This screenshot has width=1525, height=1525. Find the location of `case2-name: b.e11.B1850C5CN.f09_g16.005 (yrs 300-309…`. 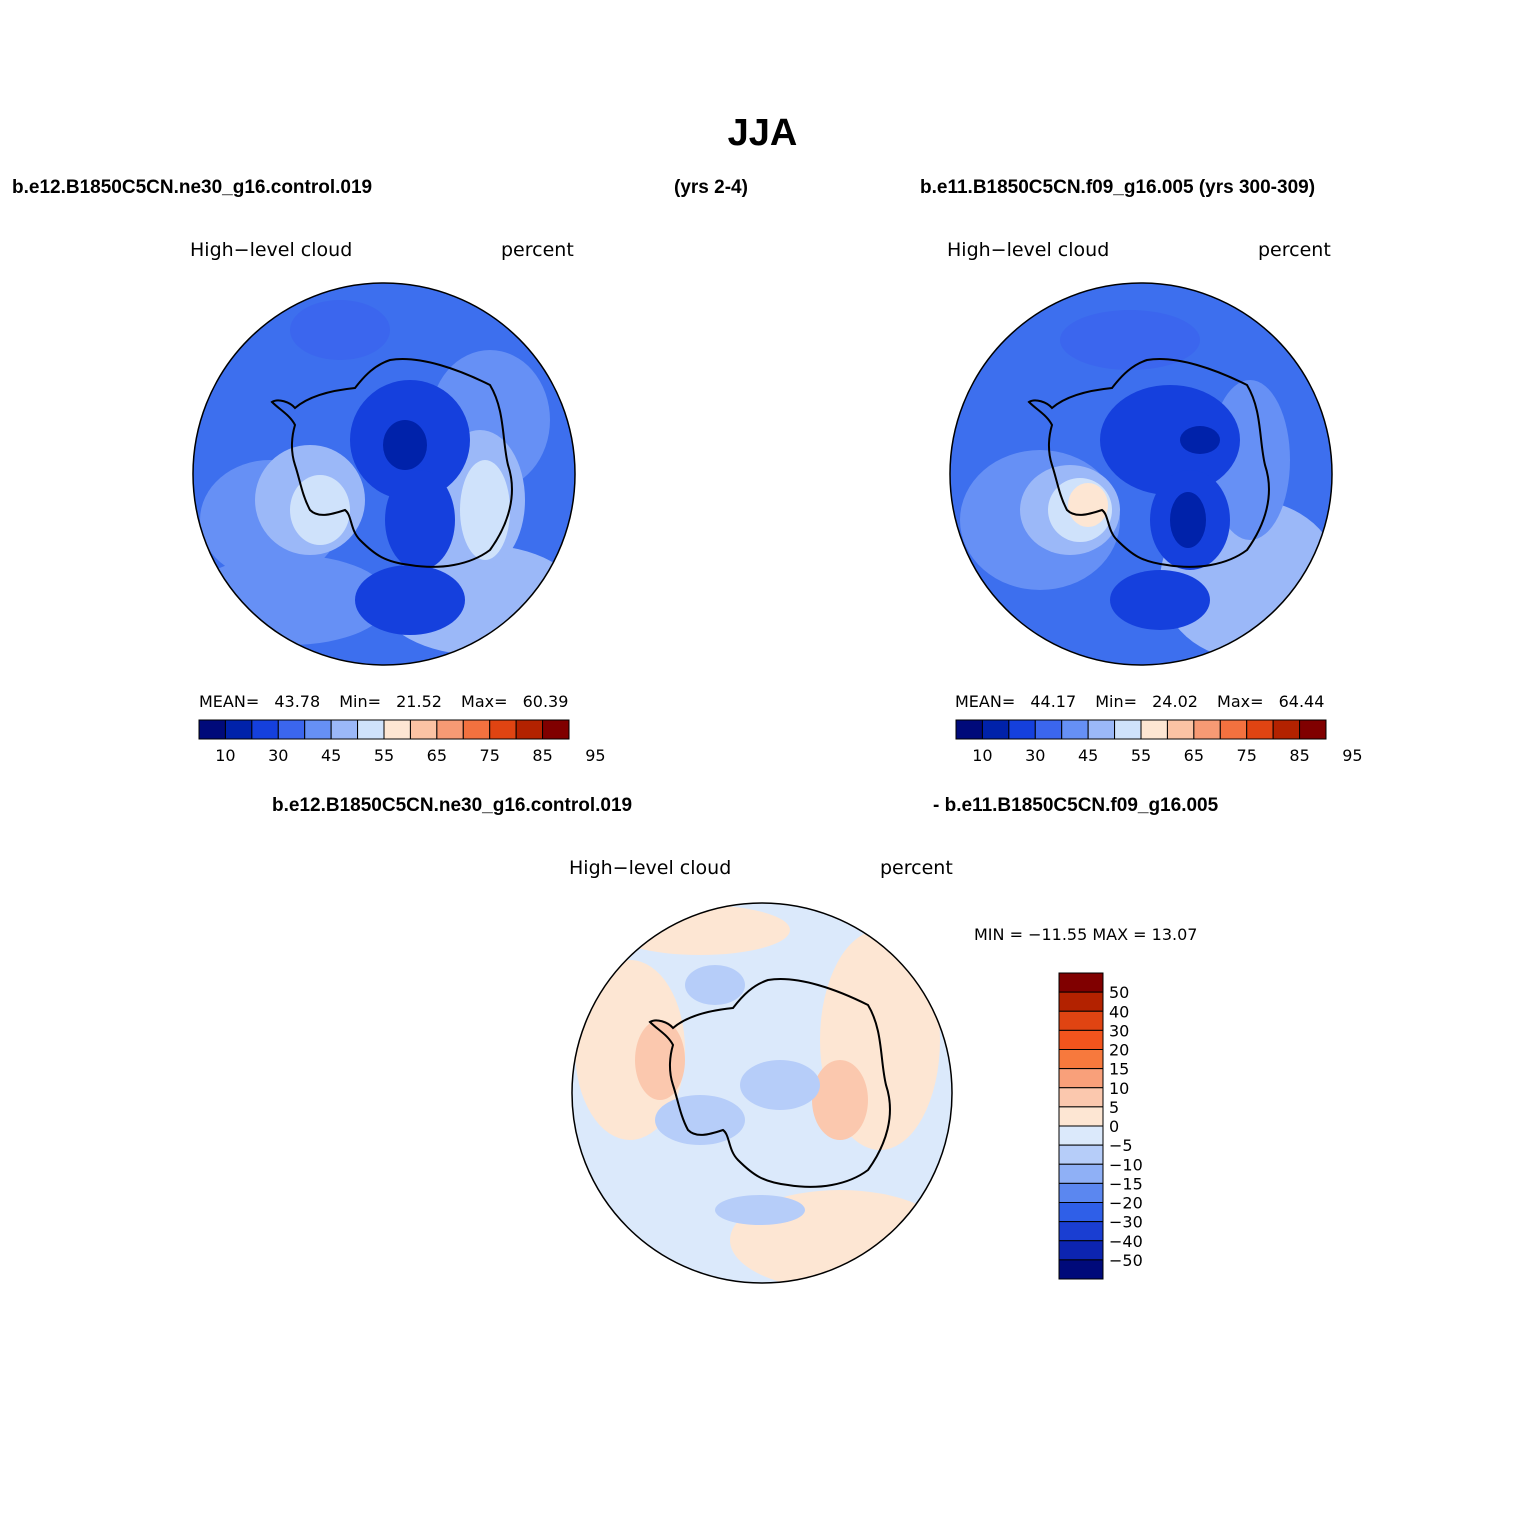

case2-name: b.e11.B1850C5CN.f09_g16.005 (yrs 300-309… is located at coordinates (1118, 187).